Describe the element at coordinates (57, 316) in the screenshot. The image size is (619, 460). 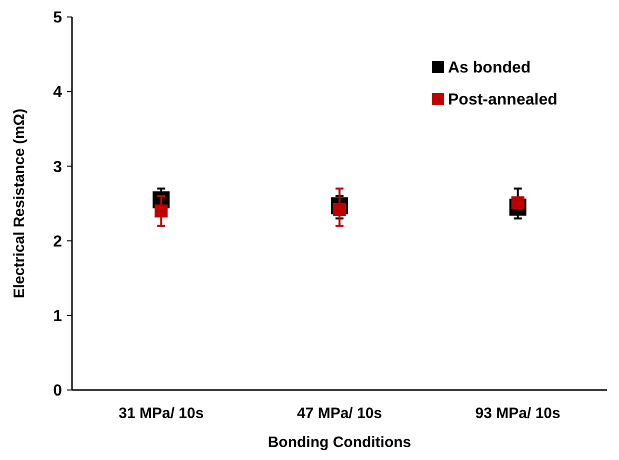
I see `y-tick-label: 1` at that location.